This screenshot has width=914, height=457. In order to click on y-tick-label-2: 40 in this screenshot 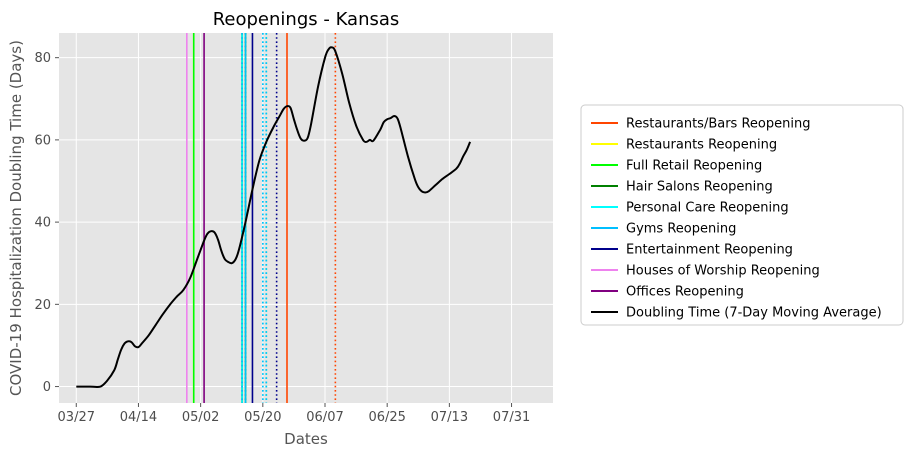, I will do `click(42, 223)`.